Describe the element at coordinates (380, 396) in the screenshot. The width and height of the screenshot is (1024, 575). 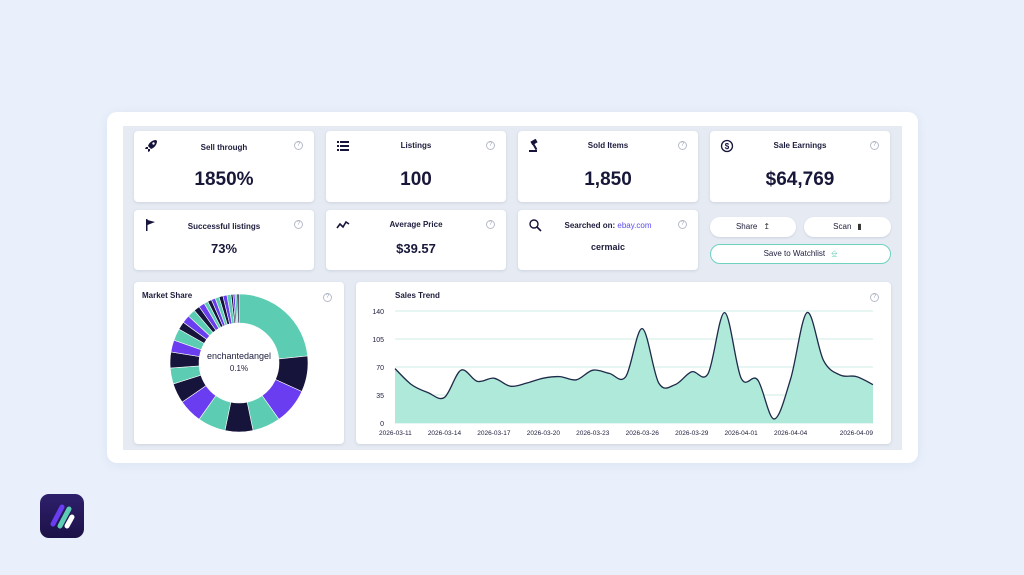
I see `y-tick-label: 35` at that location.